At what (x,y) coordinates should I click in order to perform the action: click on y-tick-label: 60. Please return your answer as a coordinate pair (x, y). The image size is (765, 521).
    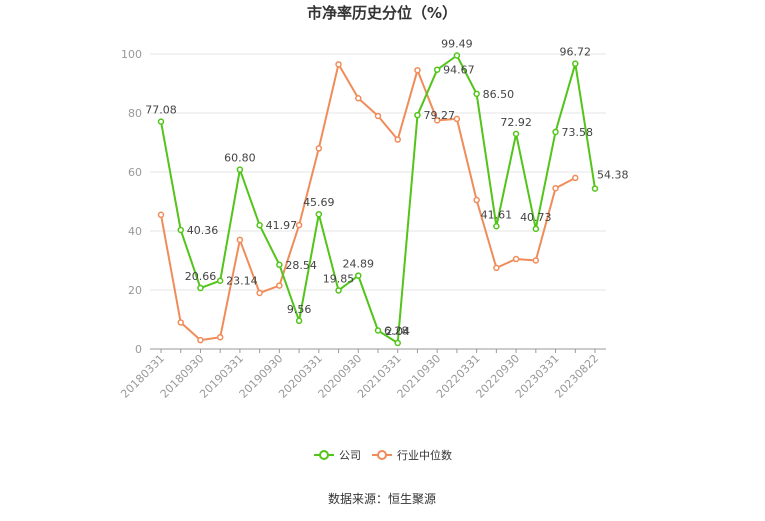
    Looking at the image, I should click on (135, 172).